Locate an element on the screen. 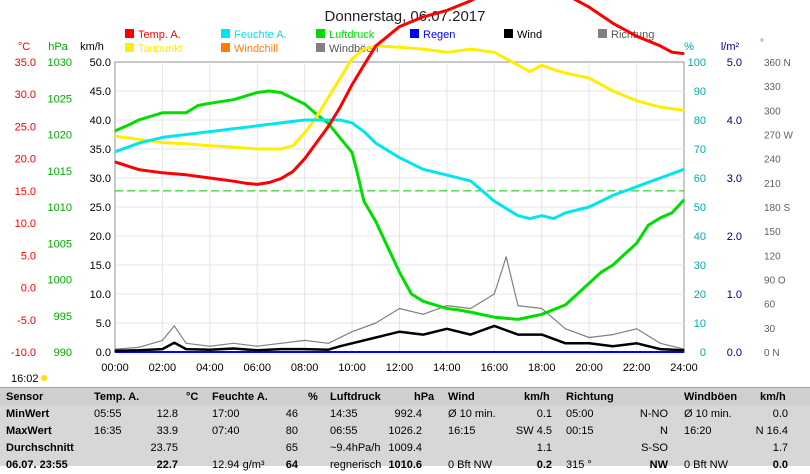 The image size is (810, 474). direction-tick-label: 210 is located at coordinates (772, 184).